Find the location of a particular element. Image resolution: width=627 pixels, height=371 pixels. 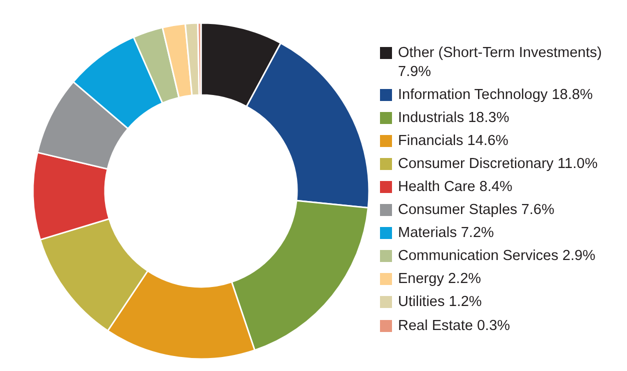

data-label: 11.0% is located at coordinates (578, 164).